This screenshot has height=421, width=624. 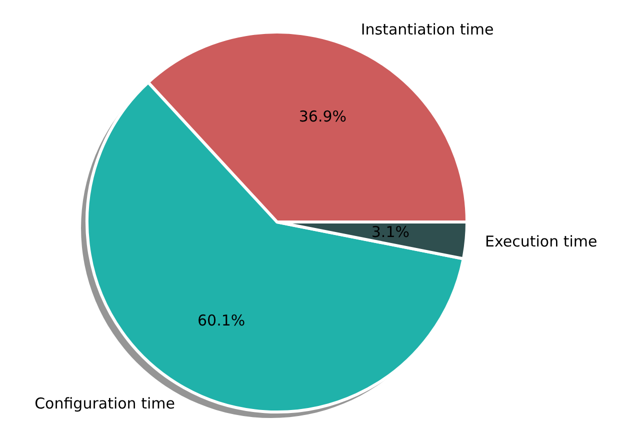 I want to click on slice-label: Instantiation time, so click(x=427, y=29).